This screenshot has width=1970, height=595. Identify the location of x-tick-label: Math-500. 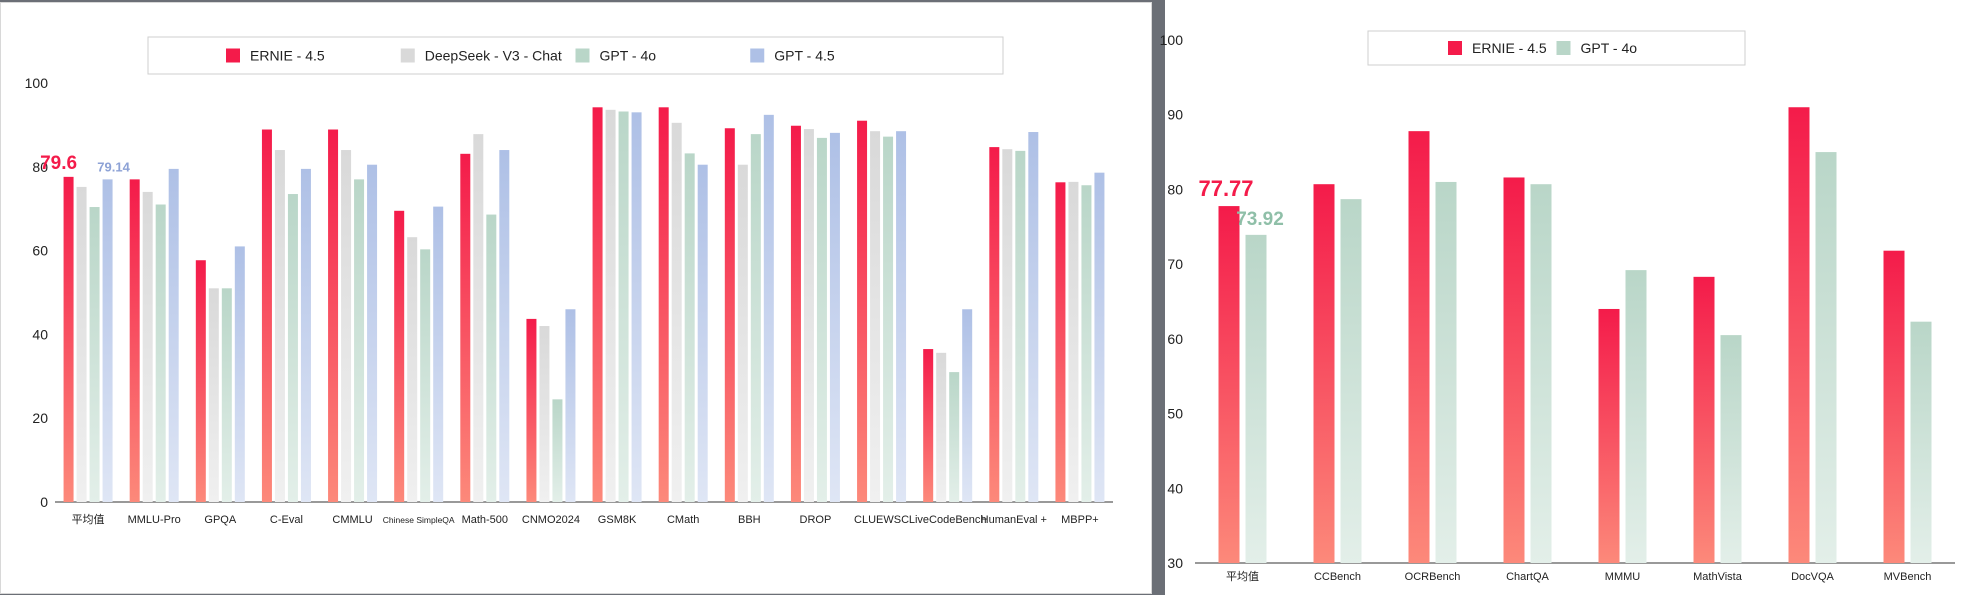
(485, 520).